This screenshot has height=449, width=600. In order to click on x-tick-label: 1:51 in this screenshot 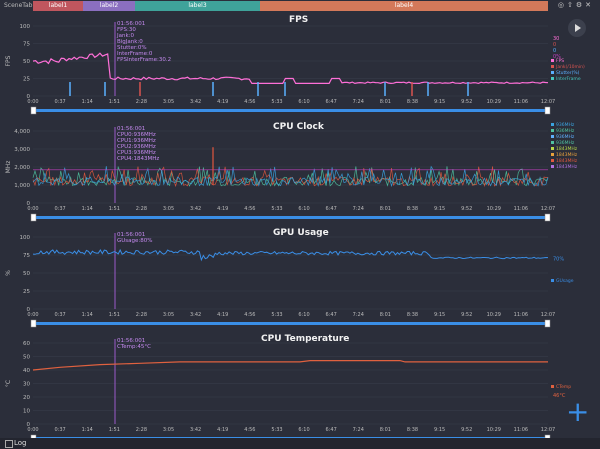, I will do `click(114, 102)`.